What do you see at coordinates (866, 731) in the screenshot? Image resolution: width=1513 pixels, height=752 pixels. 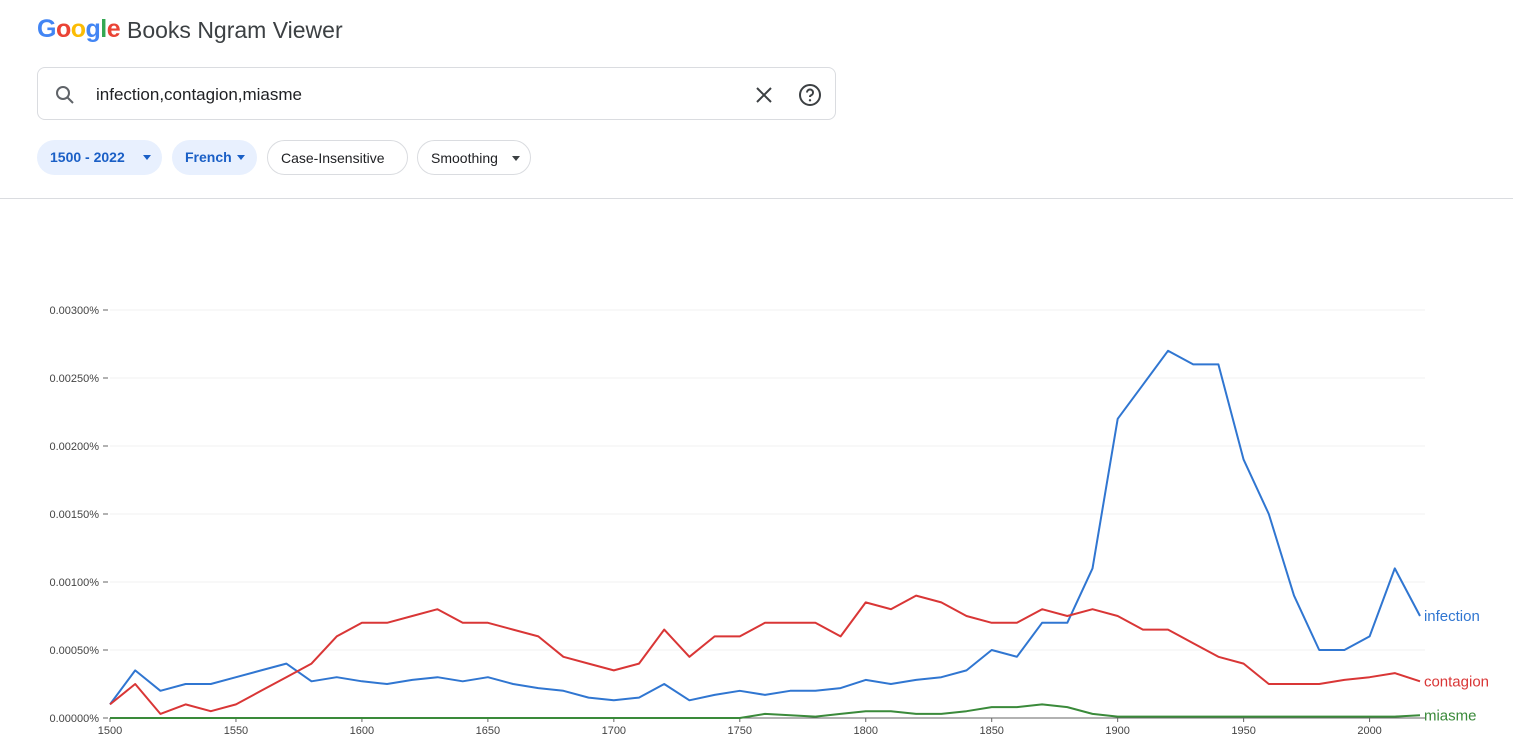 I see `x-tick-label: 1800` at bounding box center [866, 731].